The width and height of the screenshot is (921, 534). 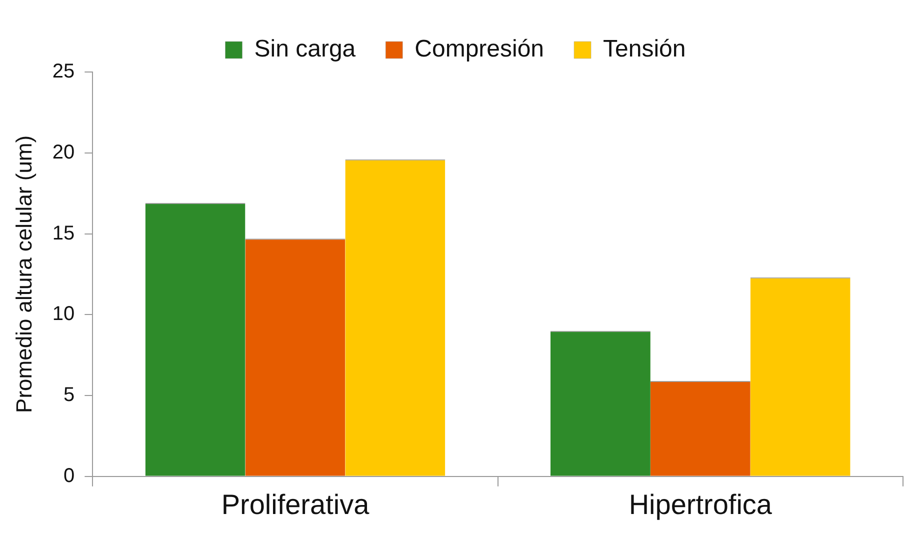 What do you see at coordinates (63, 71) in the screenshot?
I see `y-tick-label: 25` at bounding box center [63, 71].